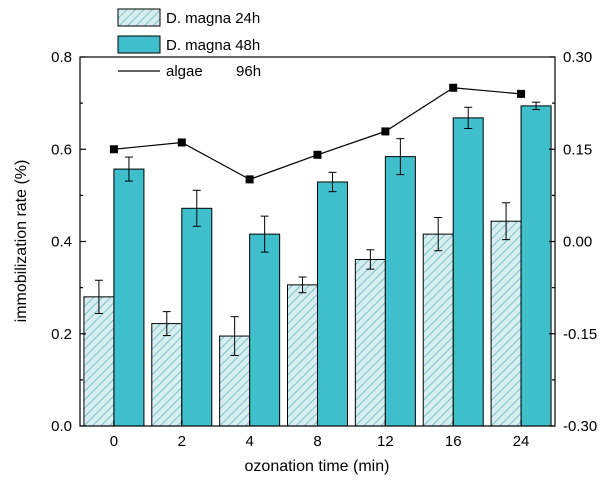  I want to click on algae-line-layer, so click(317, 133).